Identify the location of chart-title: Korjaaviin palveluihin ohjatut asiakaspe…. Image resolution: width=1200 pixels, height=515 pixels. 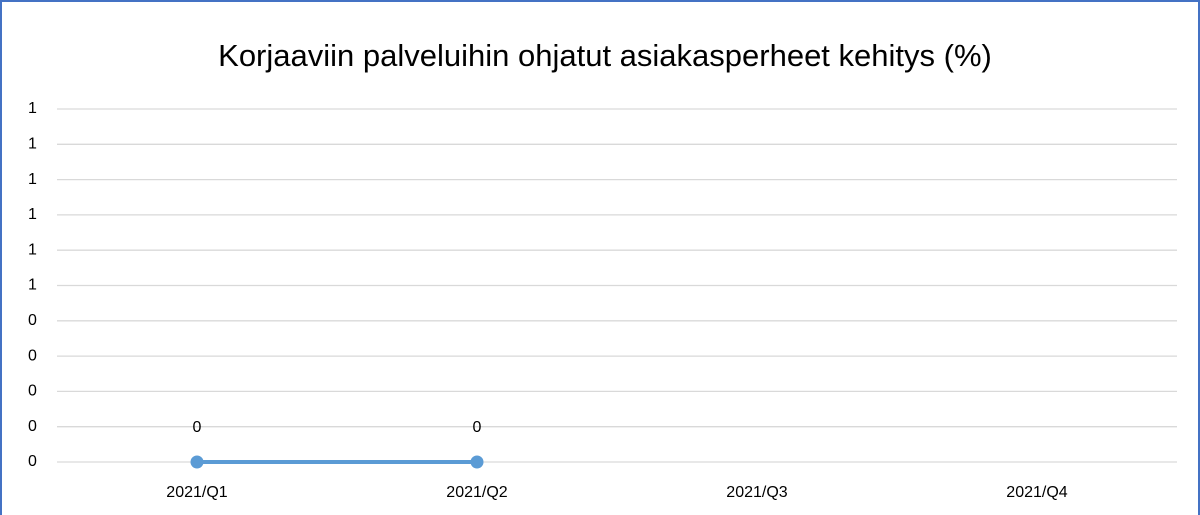
(605, 55).